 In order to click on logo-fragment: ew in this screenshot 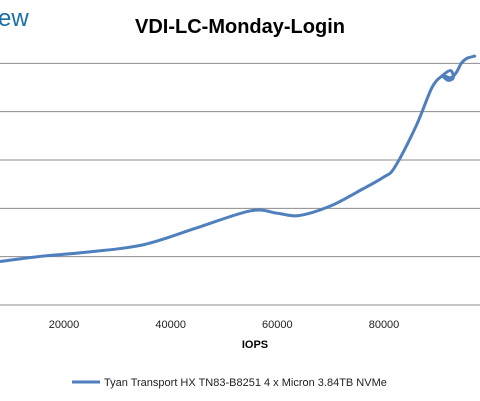, I will do `click(14, 18)`.